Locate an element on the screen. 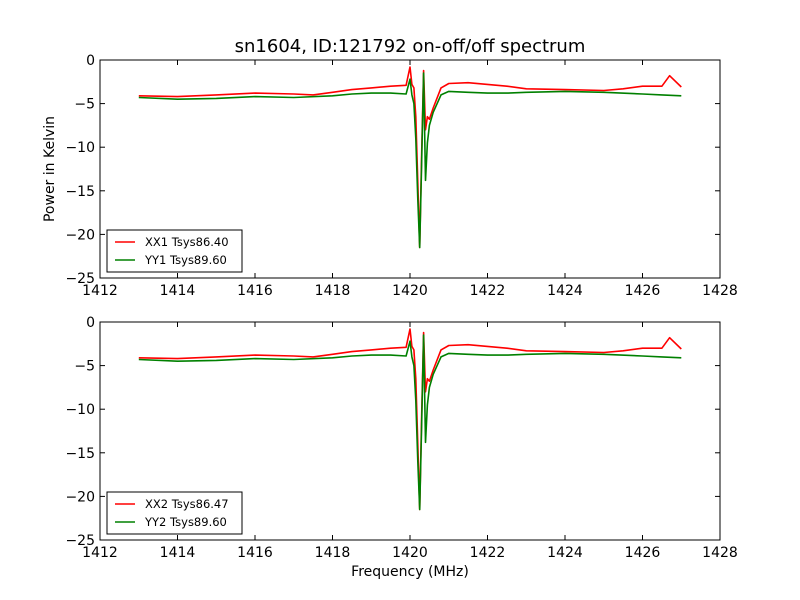  legend-label: XX2 Tsys86.47 is located at coordinates (187, 504).